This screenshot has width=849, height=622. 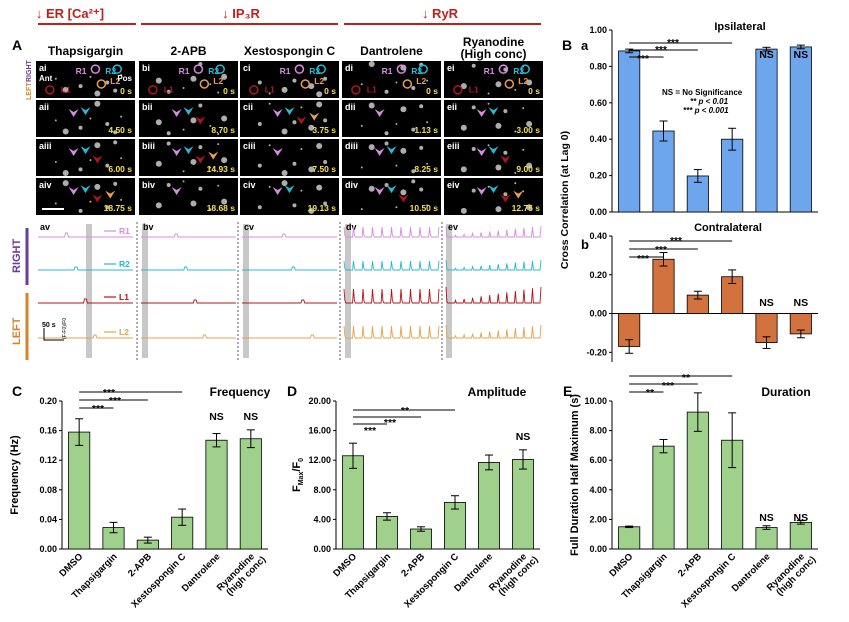 I want to click on y-tick-label: 10.00, so click(x=595, y=401).